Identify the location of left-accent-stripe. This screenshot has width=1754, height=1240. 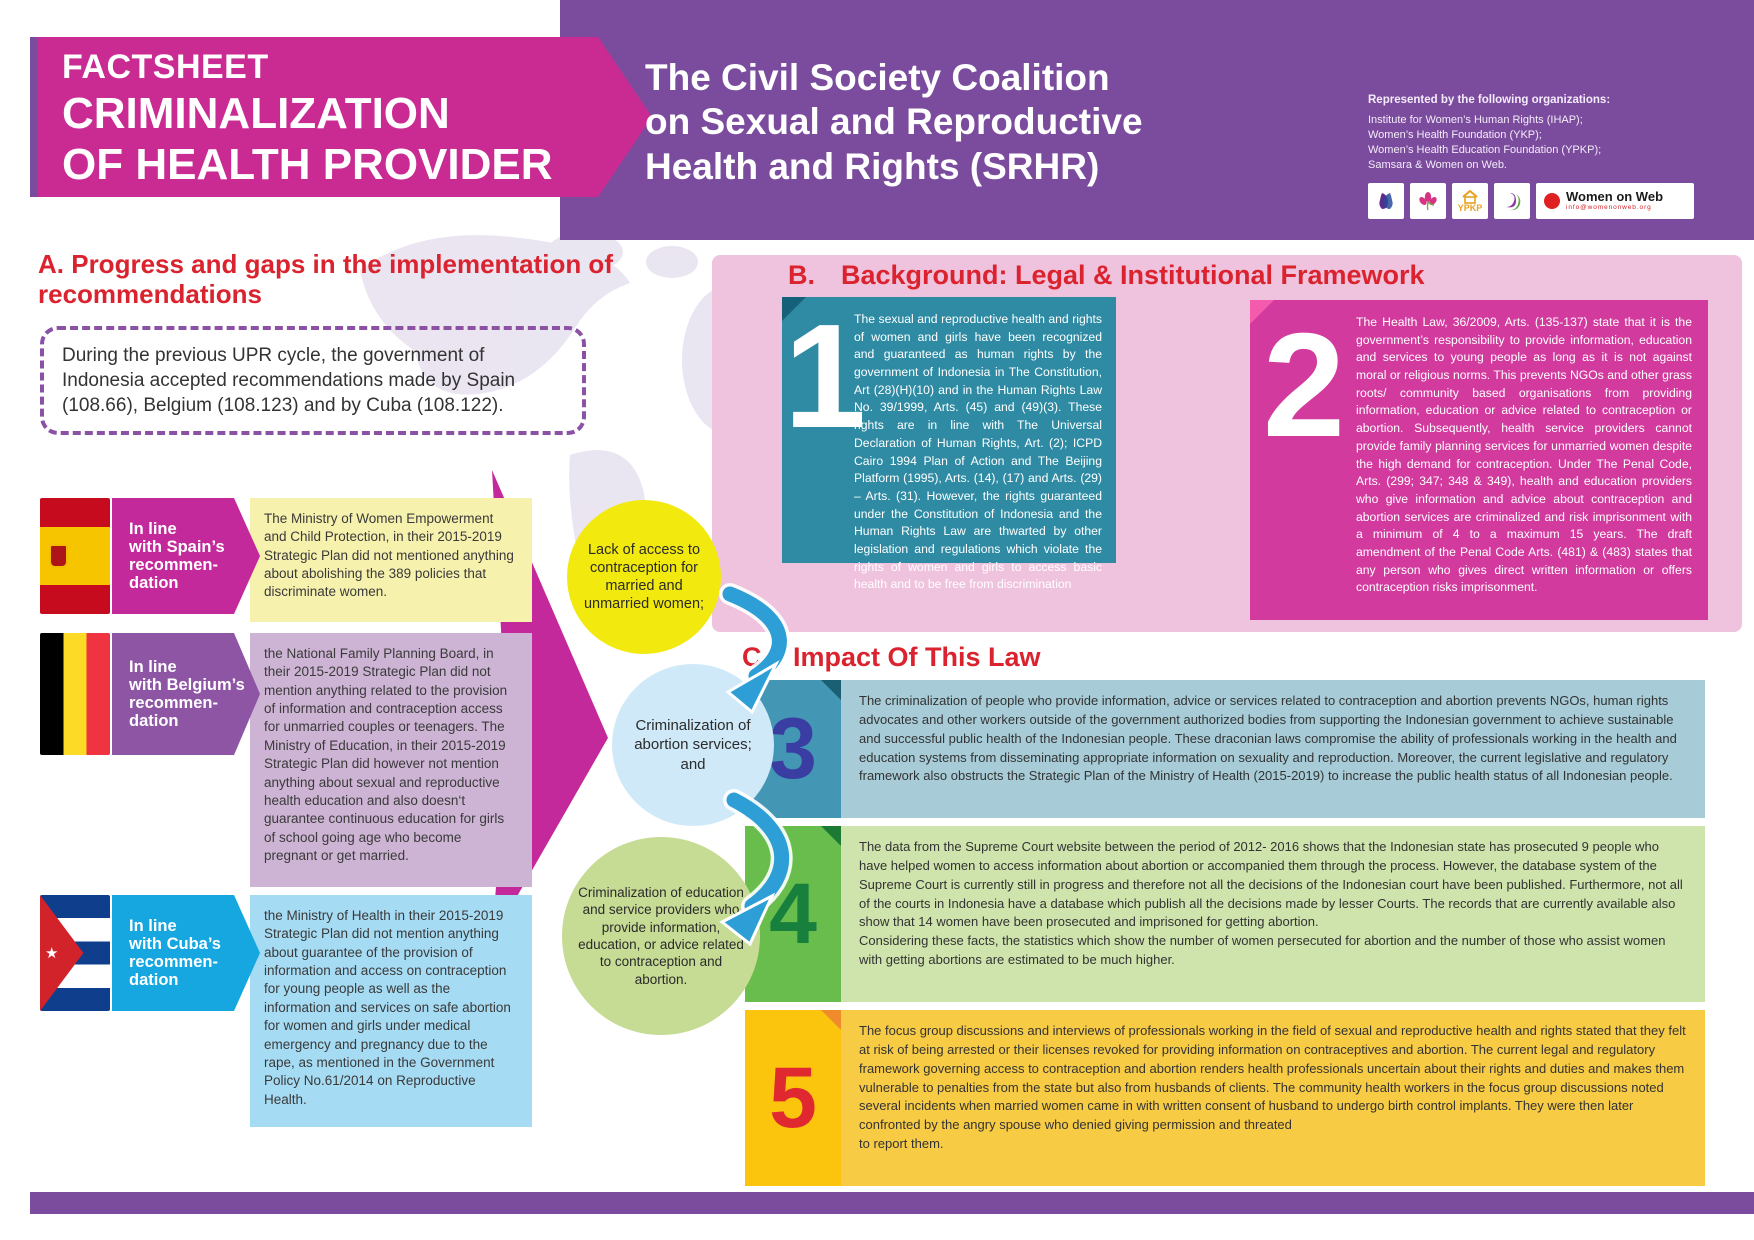
(34, 117).